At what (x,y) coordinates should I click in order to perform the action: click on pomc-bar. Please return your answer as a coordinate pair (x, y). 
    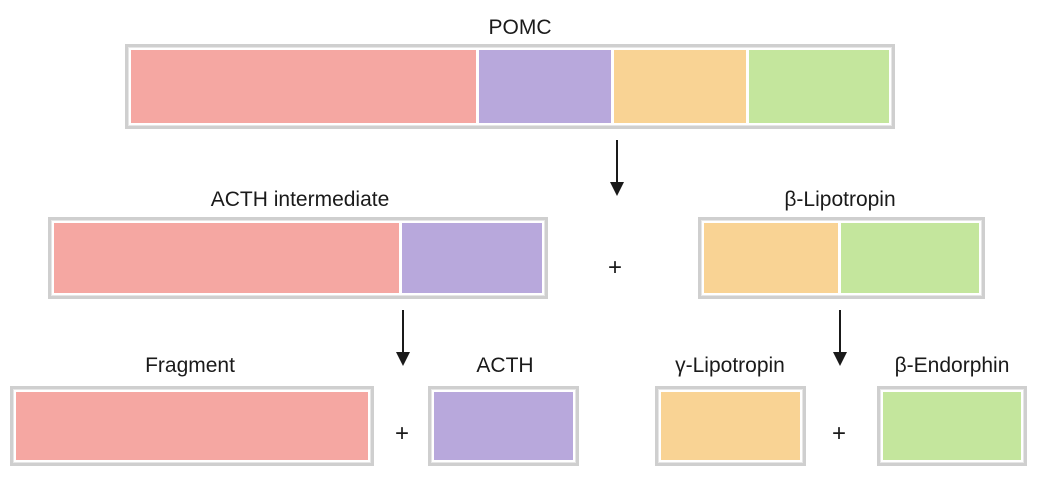
    Looking at the image, I should click on (510, 86).